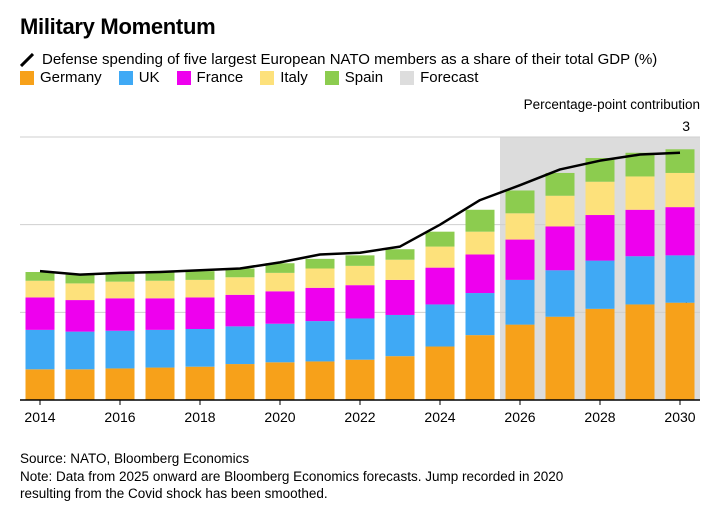  Describe the element at coordinates (80, 292) in the screenshot. I see `bar-italy-2015` at that location.